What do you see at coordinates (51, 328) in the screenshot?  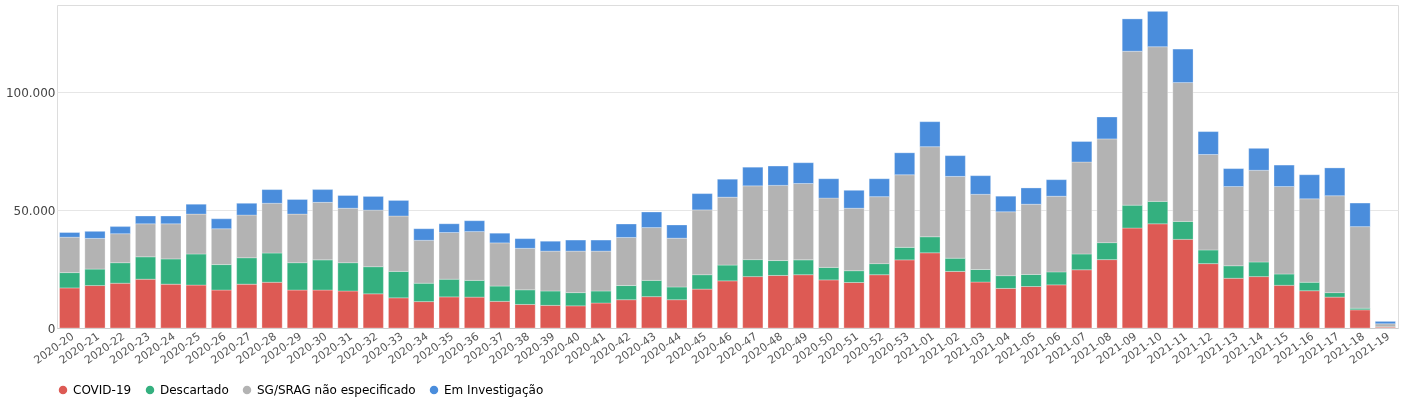 I see `y-tick-label: 0` at bounding box center [51, 328].